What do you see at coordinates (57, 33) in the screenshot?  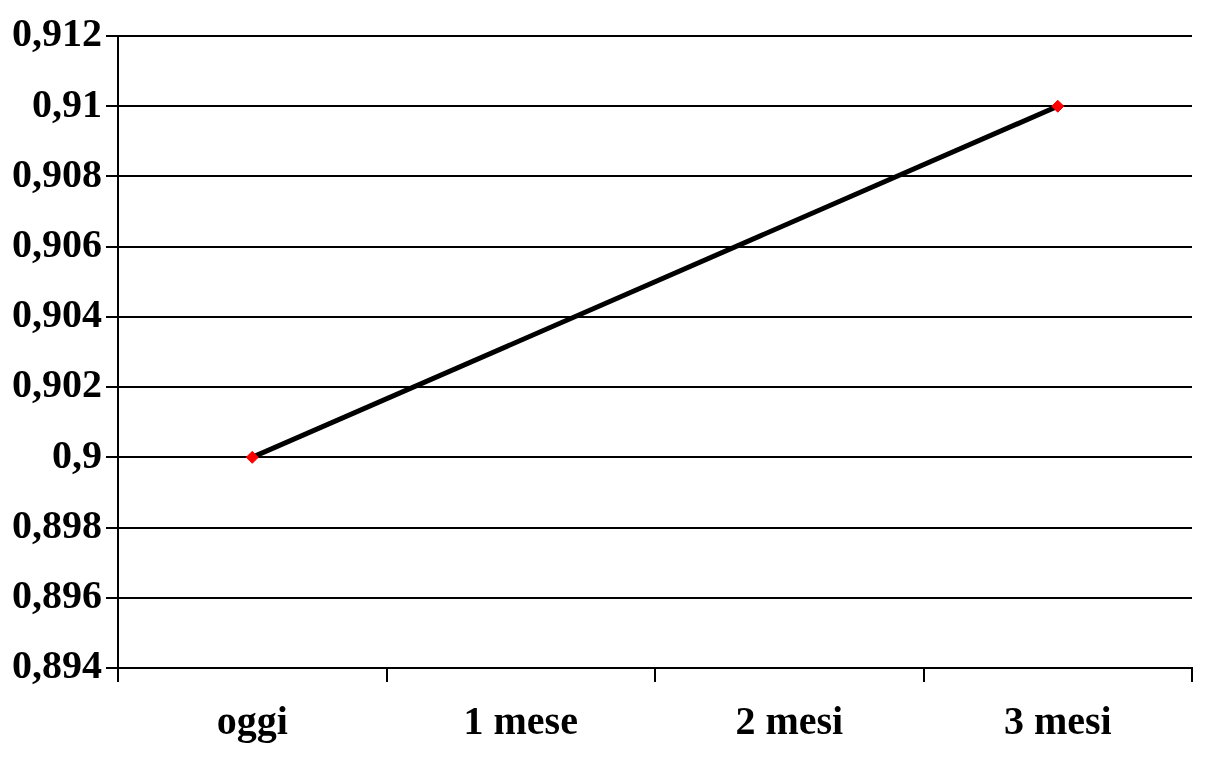 I see `y-tick-label: 0,912` at bounding box center [57, 33].